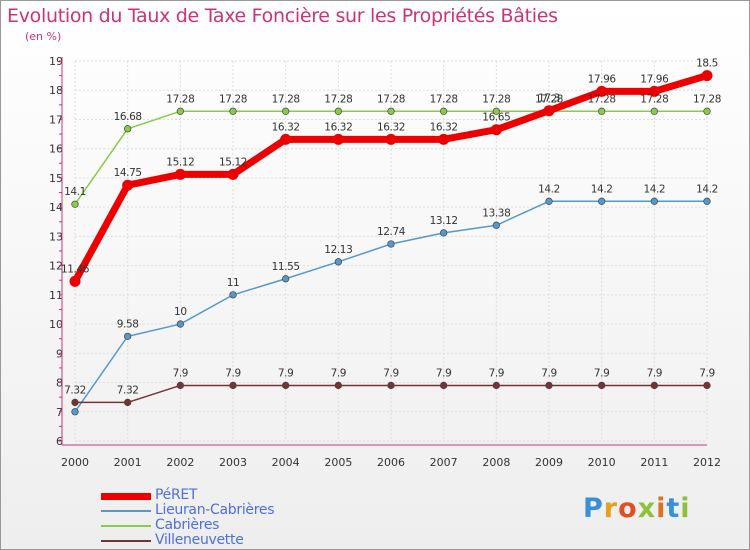 This screenshot has height=550, width=750. What do you see at coordinates (707, 64) in the screenshot?
I see `data-label: 18.5` at bounding box center [707, 64].